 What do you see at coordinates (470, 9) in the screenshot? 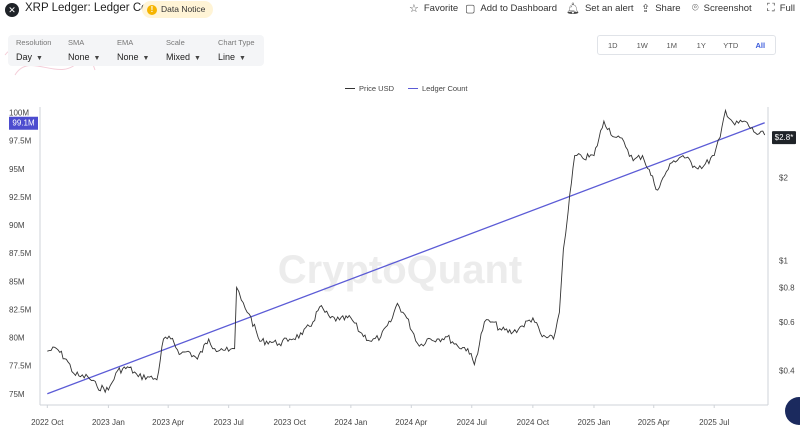
I see `box-icon: ▢` at bounding box center [470, 9].